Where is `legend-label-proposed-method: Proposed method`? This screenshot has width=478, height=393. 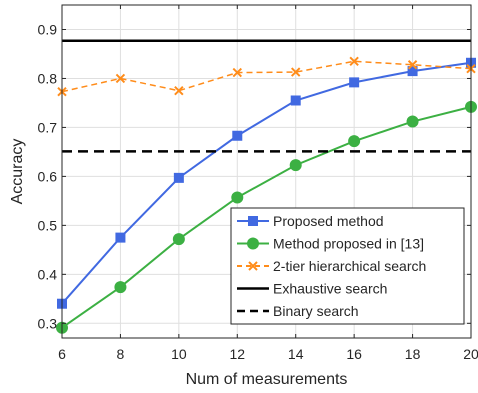
legend-label-proposed-method: Proposed method is located at coordinates (328, 221).